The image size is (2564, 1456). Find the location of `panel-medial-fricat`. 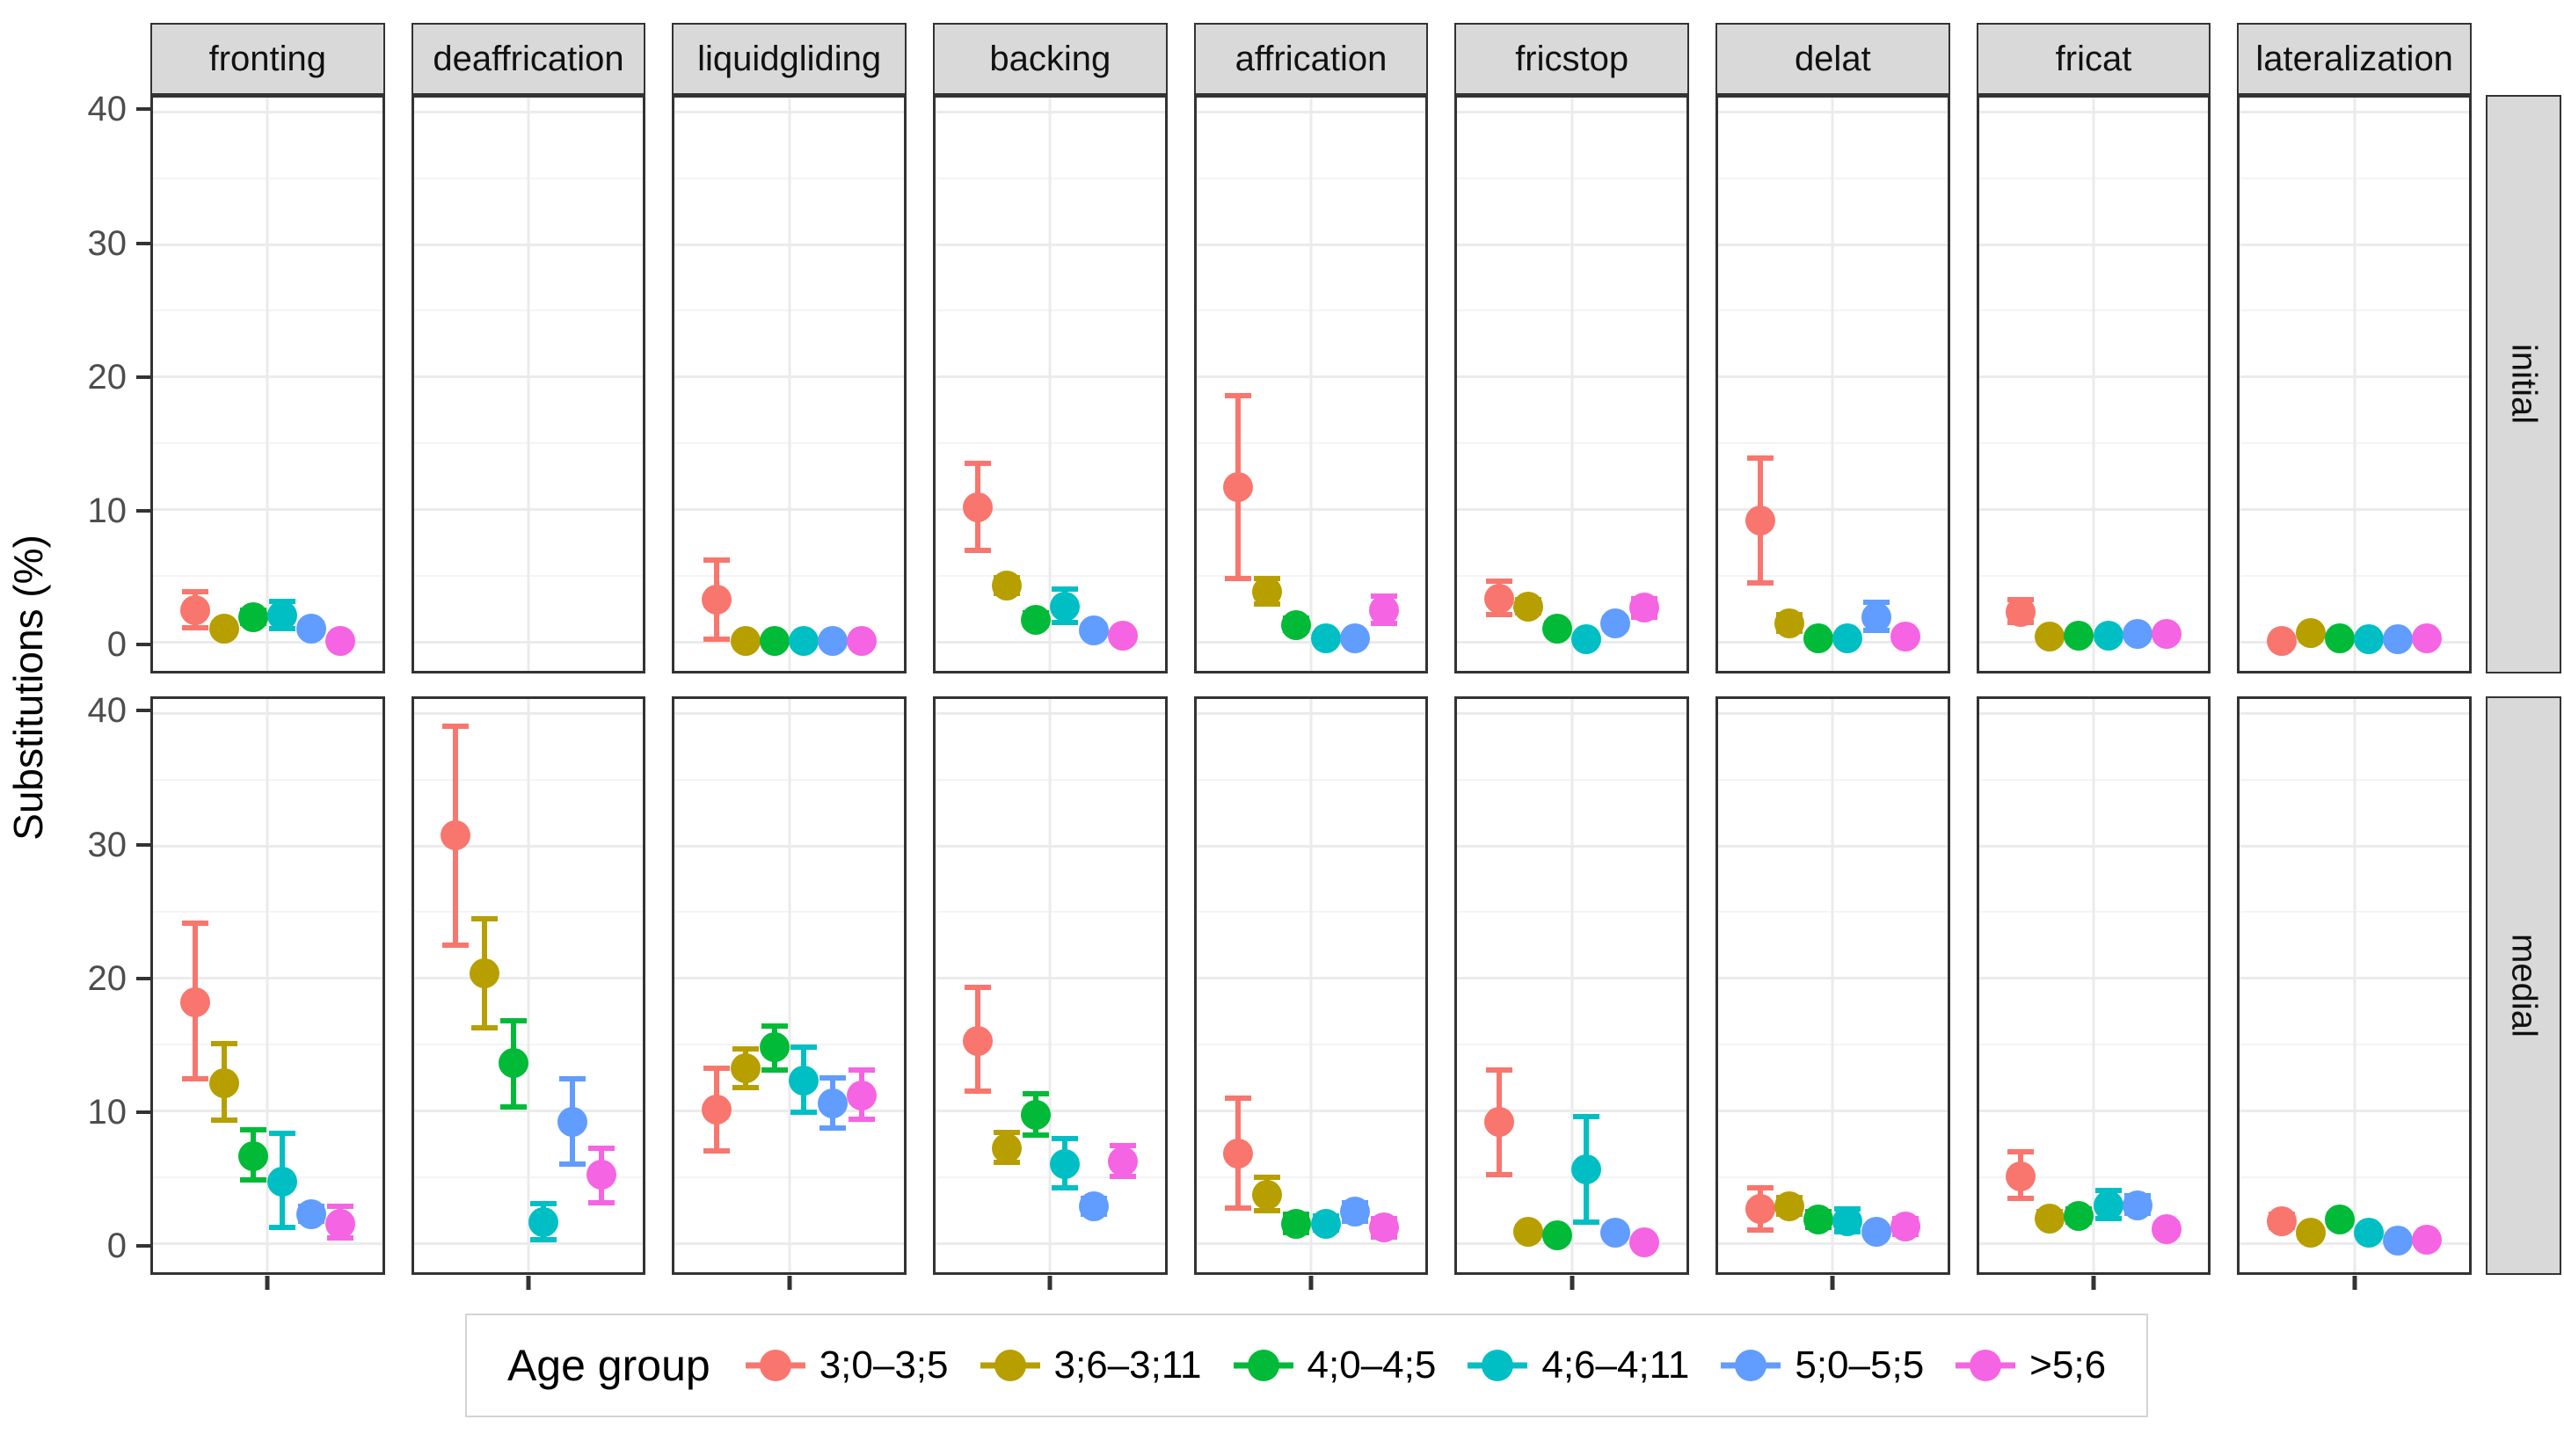

panel-medial-fricat is located at coordinates (2094, 993).